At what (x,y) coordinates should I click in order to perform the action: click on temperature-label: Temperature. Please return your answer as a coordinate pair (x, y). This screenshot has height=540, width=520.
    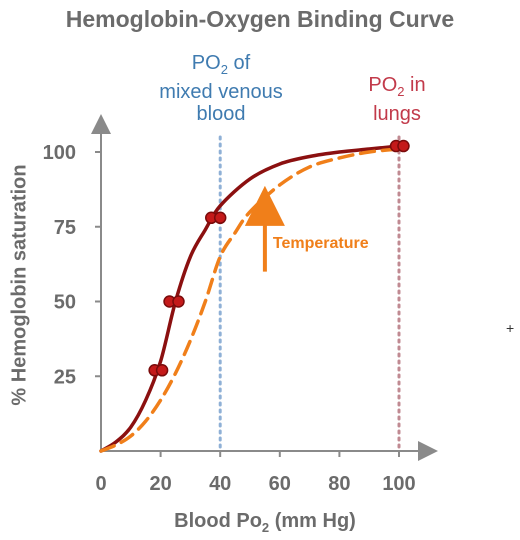
    Looking at the image, I should click on (321, 243).